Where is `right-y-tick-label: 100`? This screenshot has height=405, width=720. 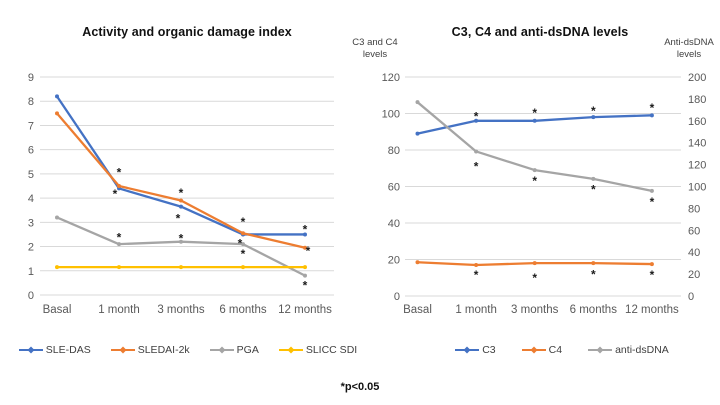
right-y-tick-label: 100 is located at coordinates (697, 188).